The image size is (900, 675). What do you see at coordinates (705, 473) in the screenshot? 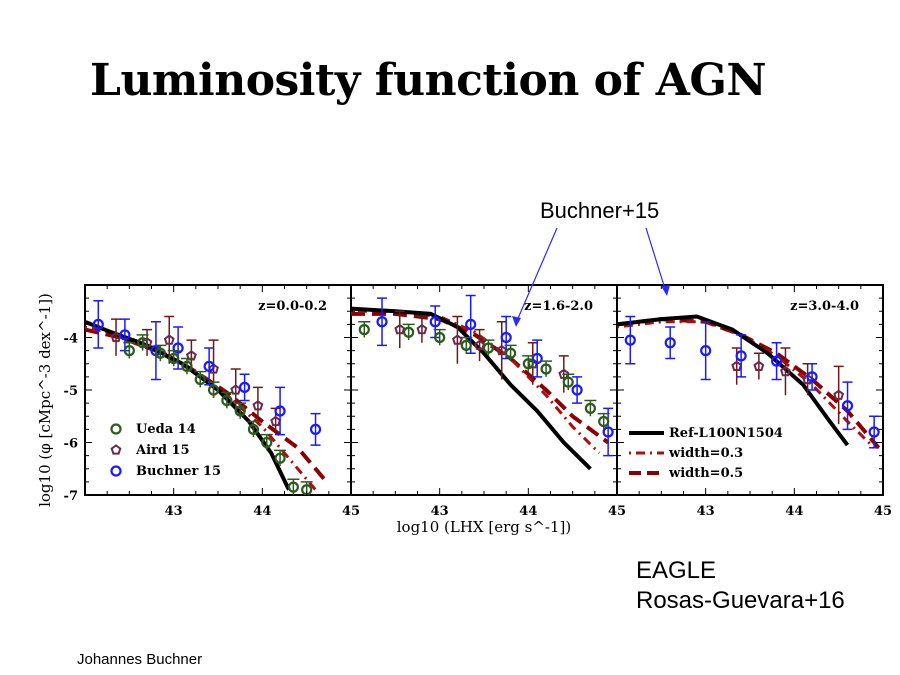
I see `legend-label: width=0.5` at bounding box center [705, 473].